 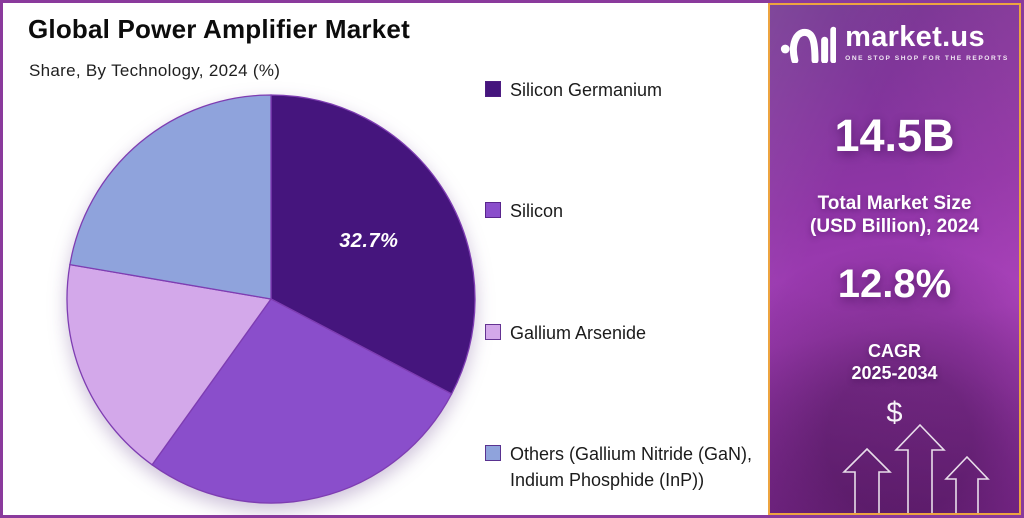 I want to click on pie-slice-silicon-germanium, so click(x=373, y=244).